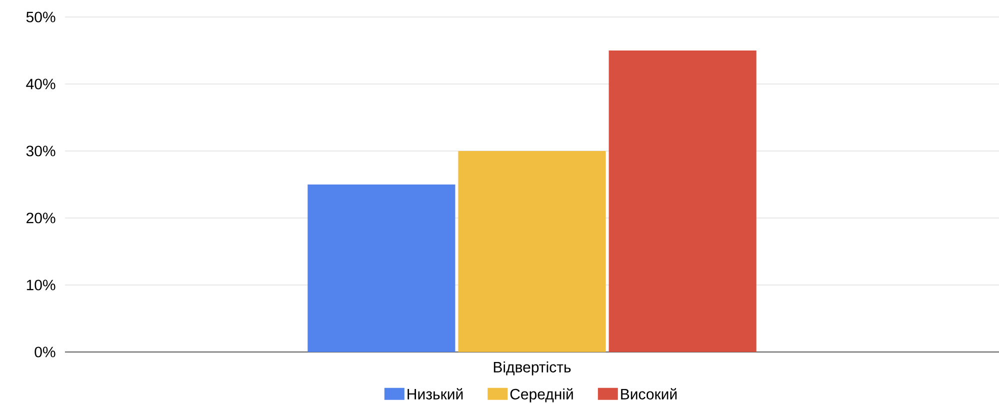  I want to click on legend-label: Низький, so click(435, 394).